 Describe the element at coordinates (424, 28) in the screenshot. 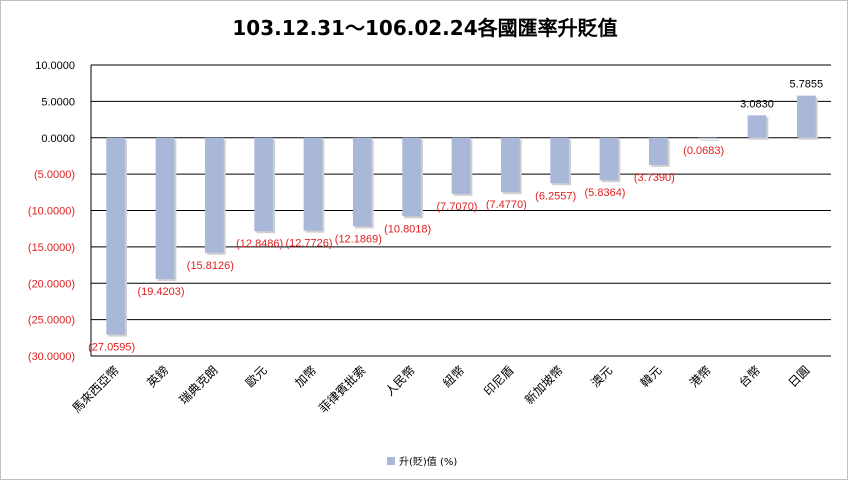

I see `chart-title: 103.12.31～106.02.24各國匯率升貶值` at that location.